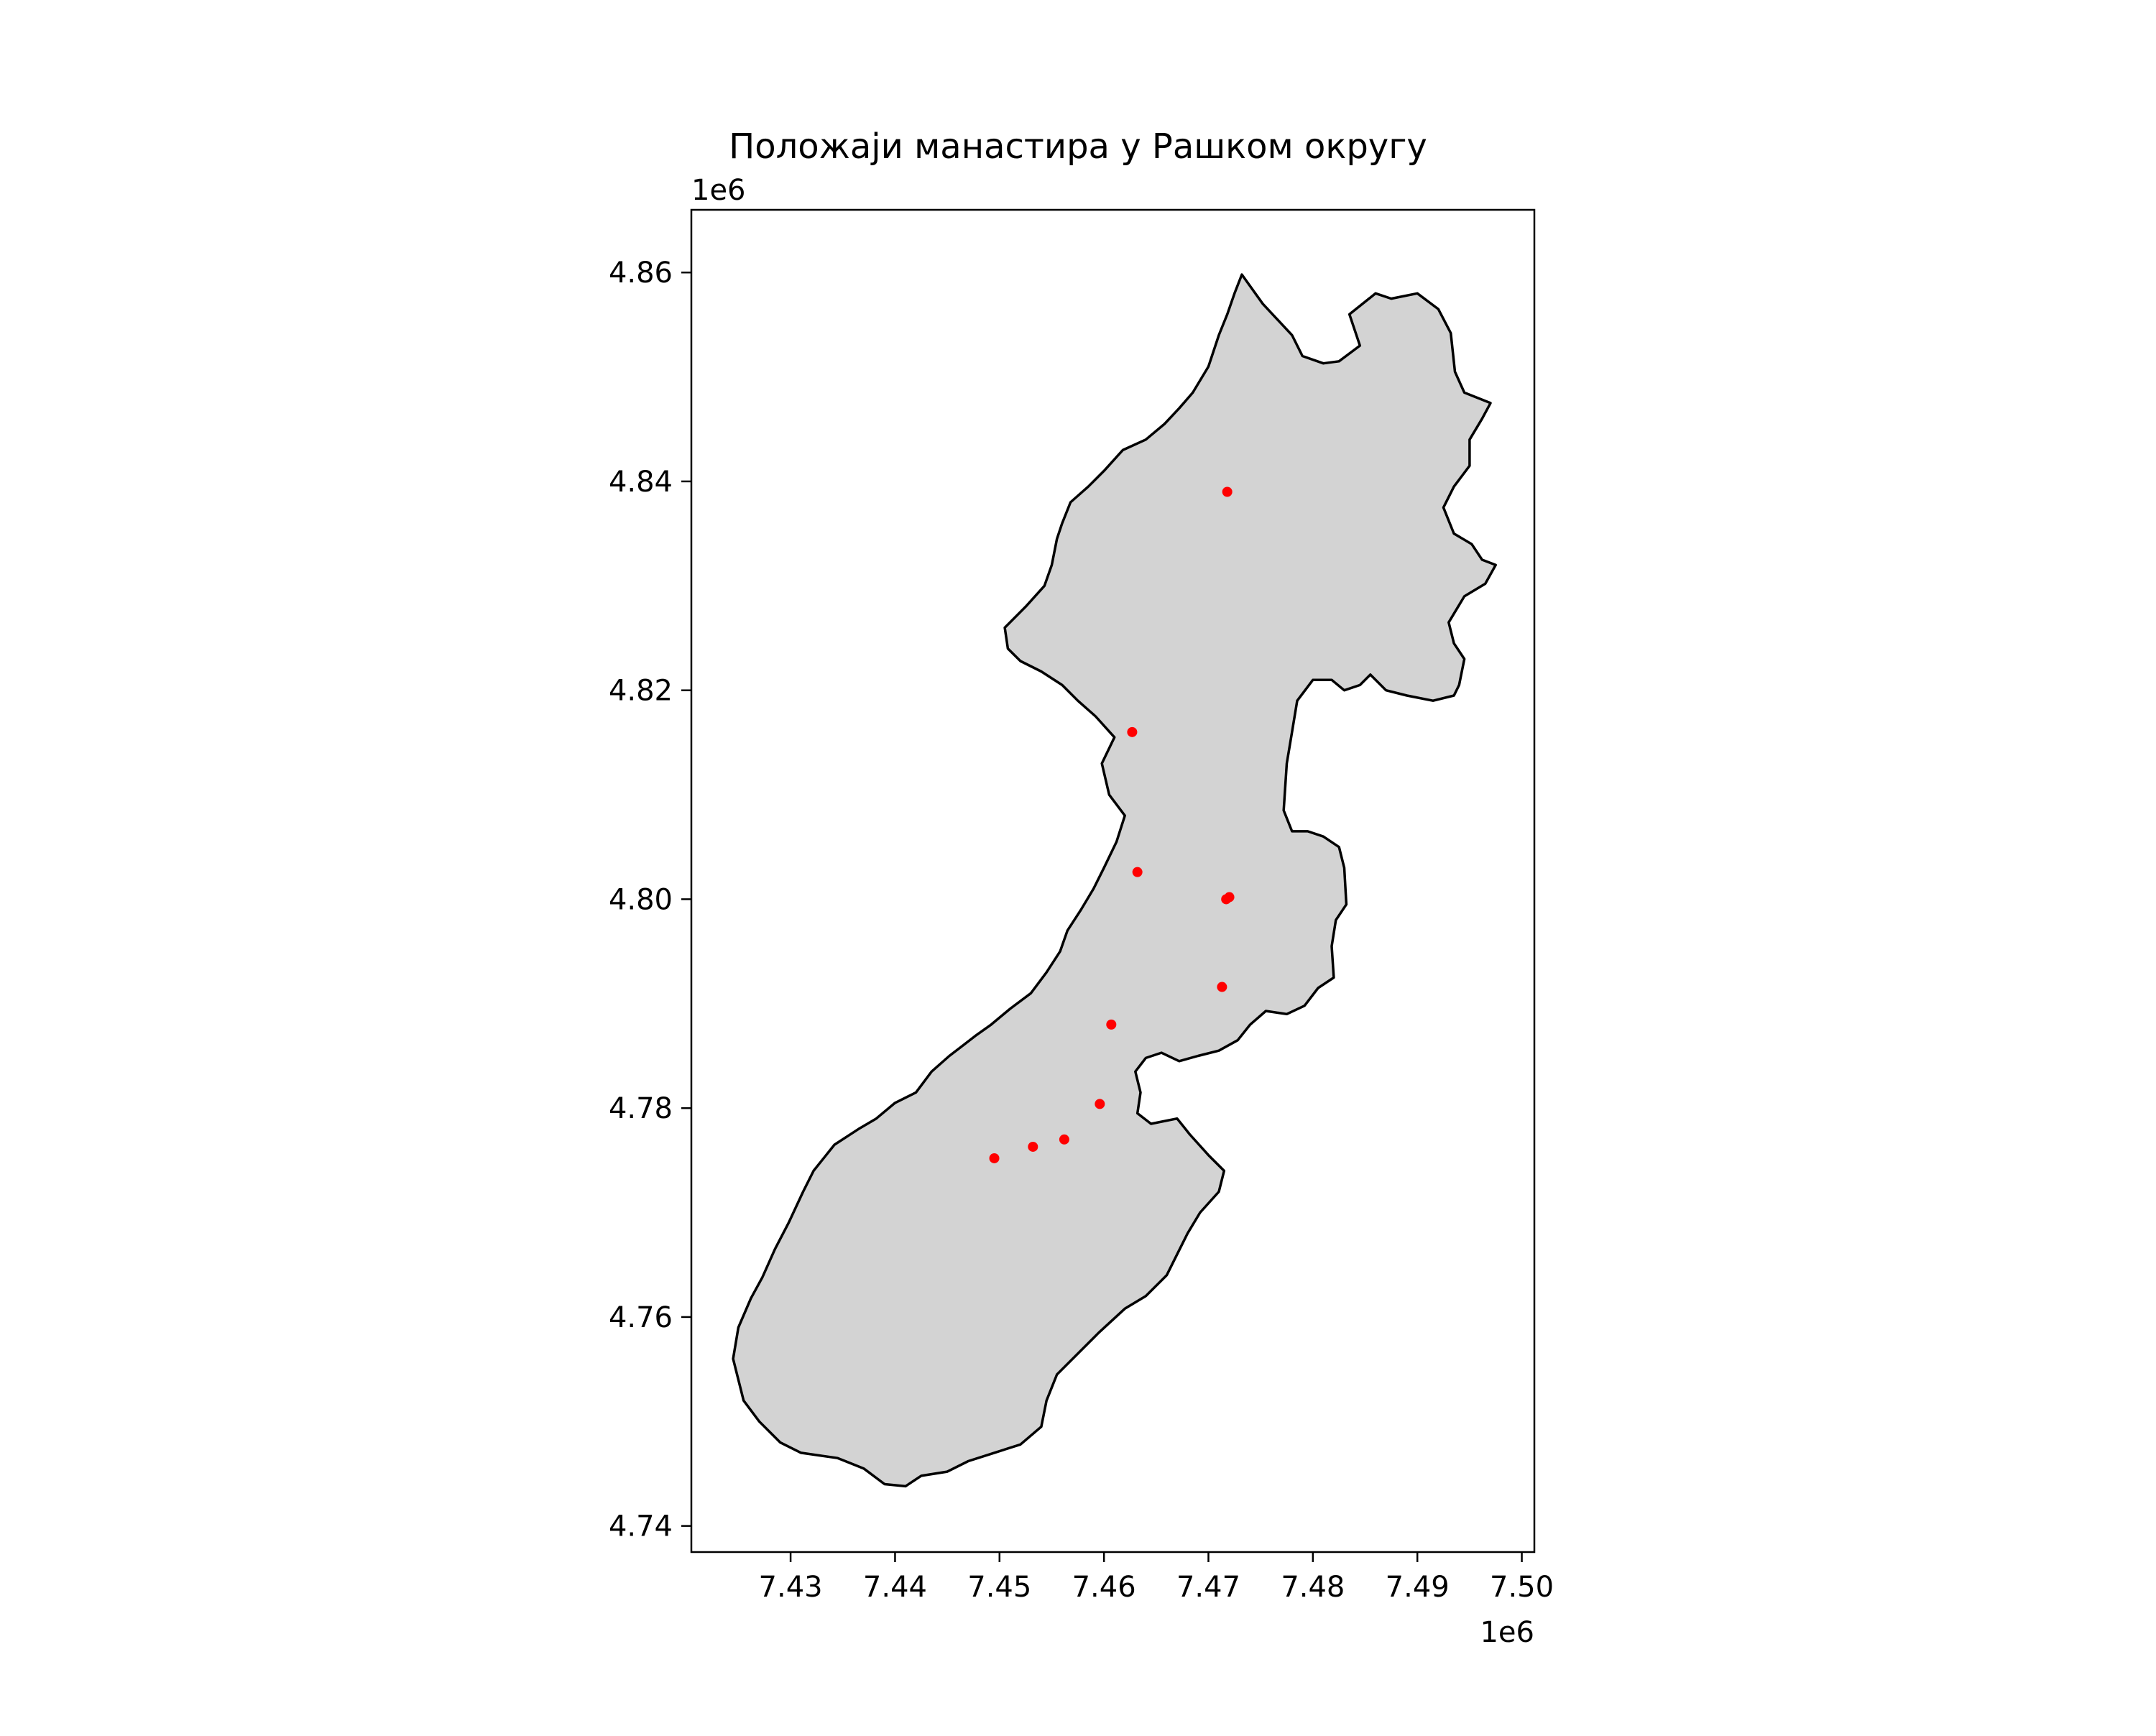  What do you see at coordinates (718, 190) in the screenshot?
I see `y-axis-offset-label: 1e6` at bounding box center [718, 190].